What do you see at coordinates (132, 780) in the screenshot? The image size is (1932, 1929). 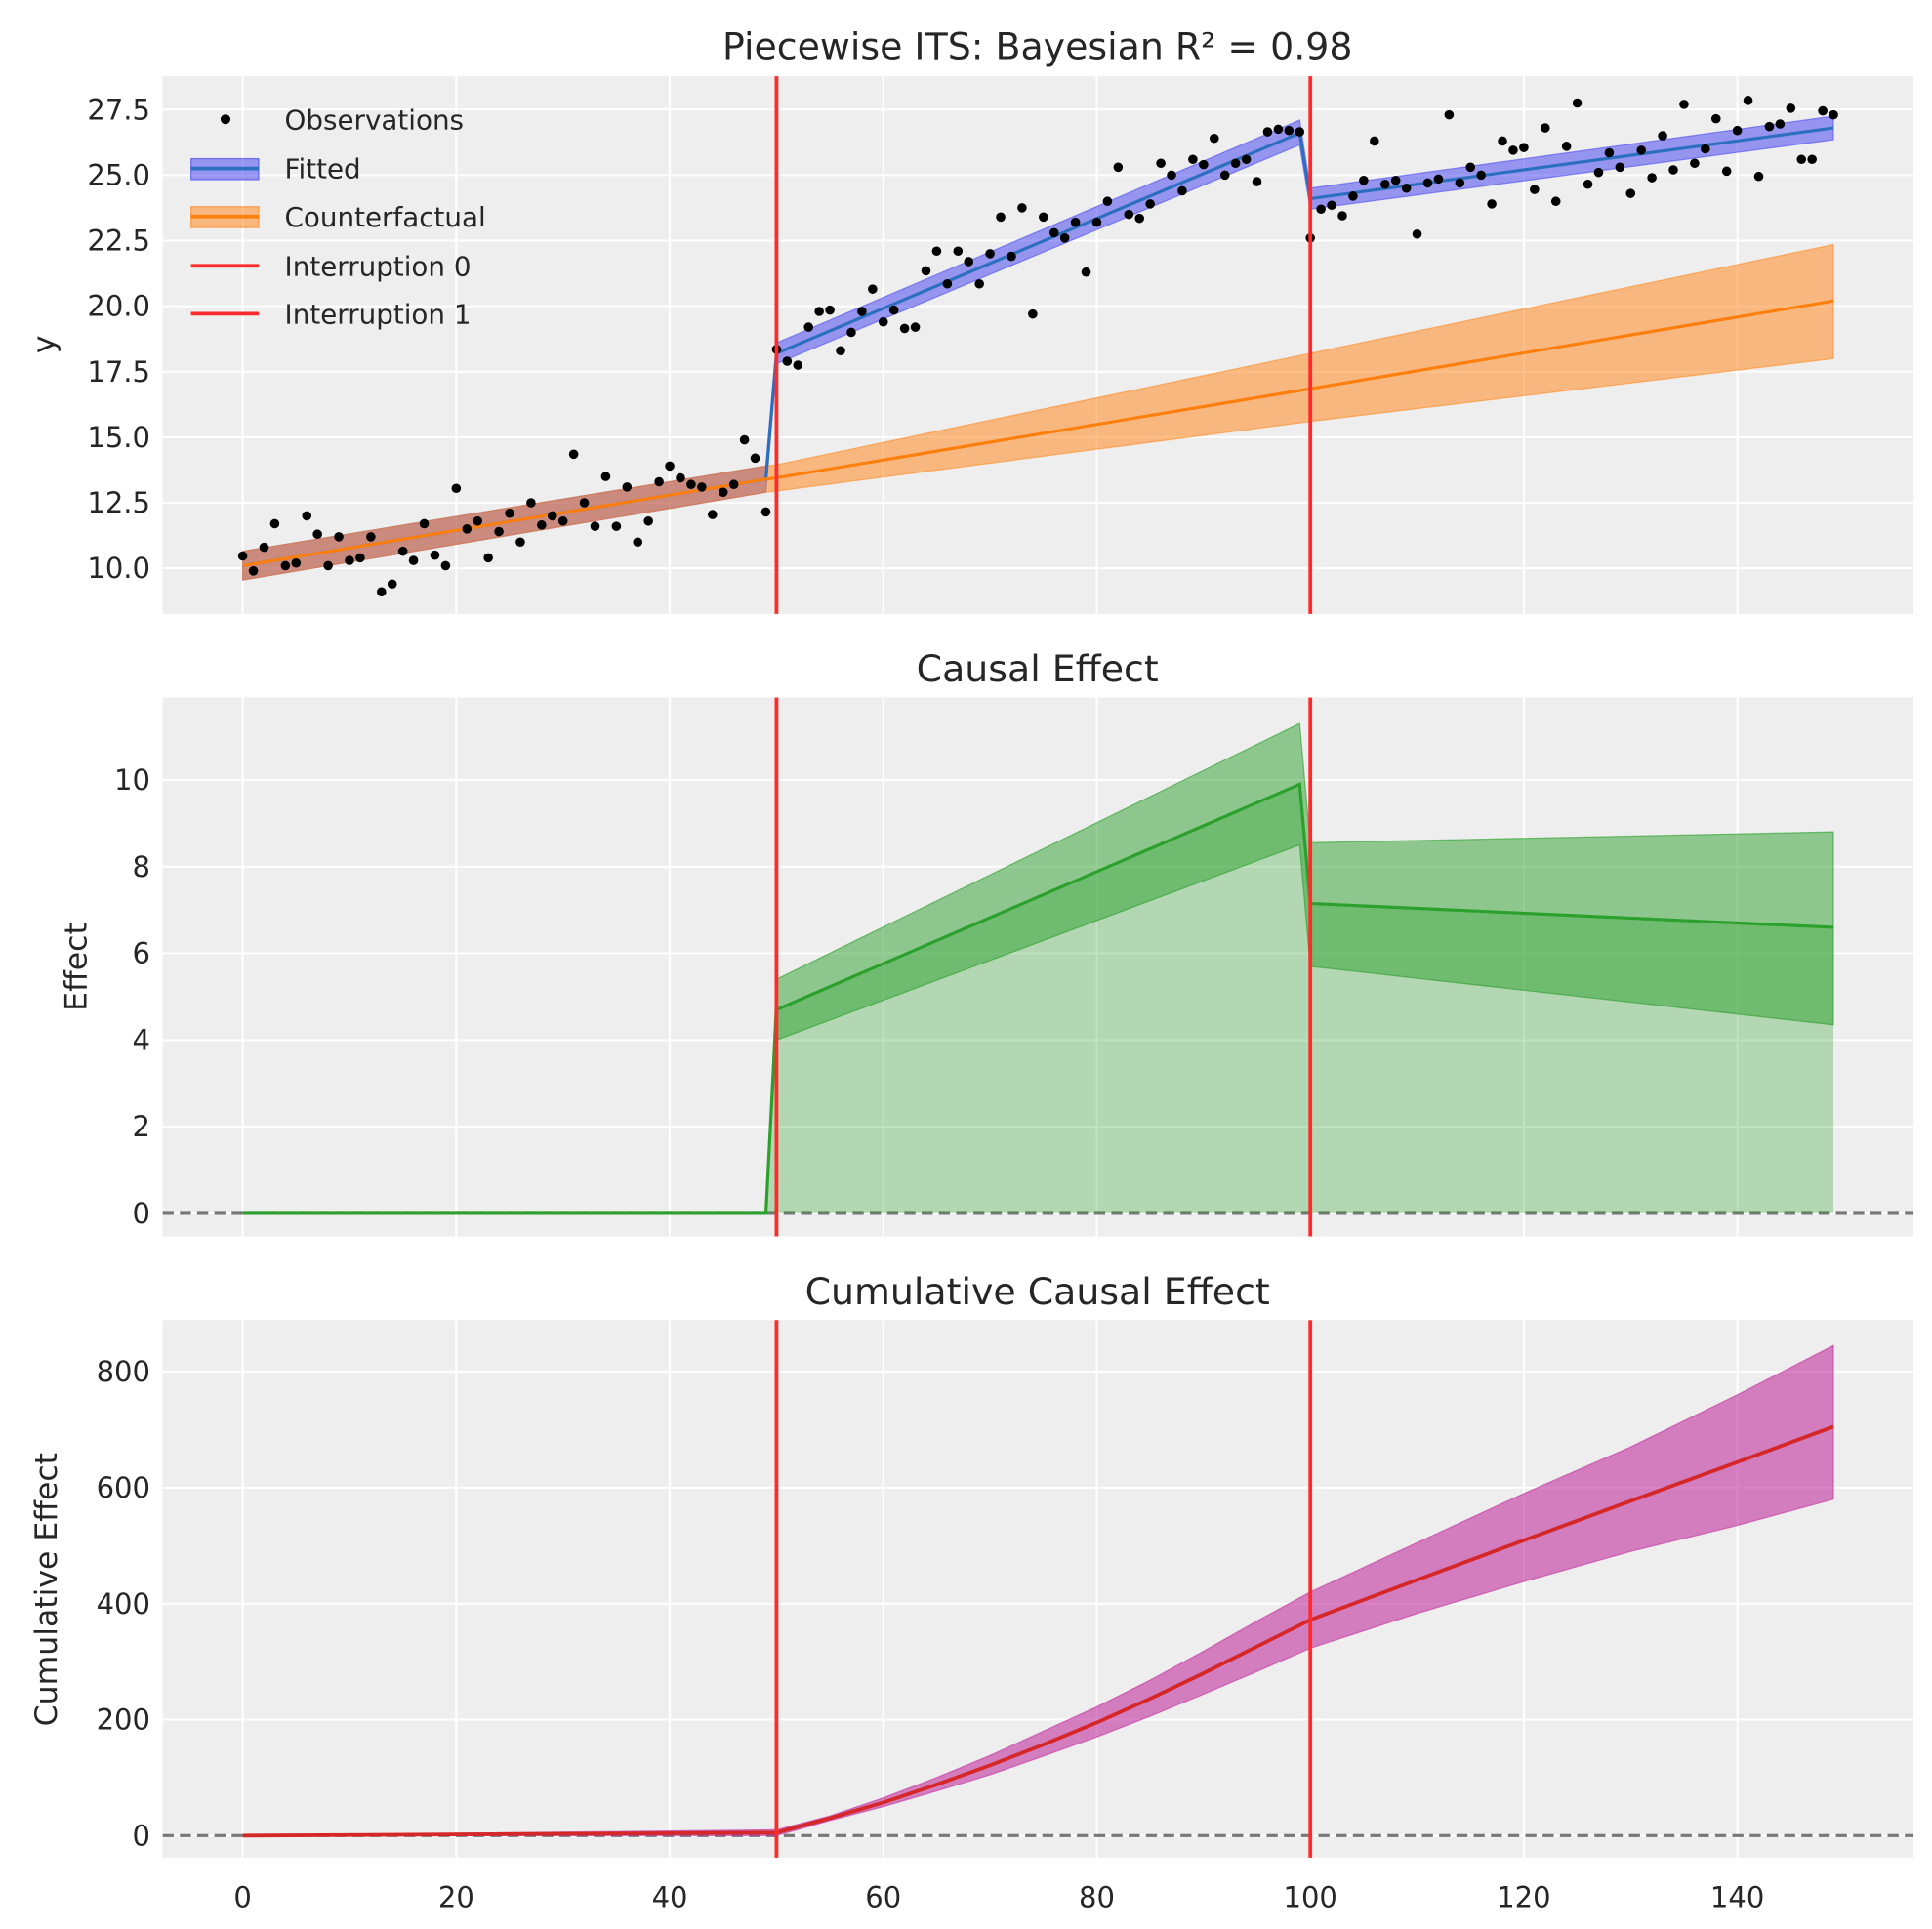 I see `y-tick-label: 10` at bounding box center [132, 780].